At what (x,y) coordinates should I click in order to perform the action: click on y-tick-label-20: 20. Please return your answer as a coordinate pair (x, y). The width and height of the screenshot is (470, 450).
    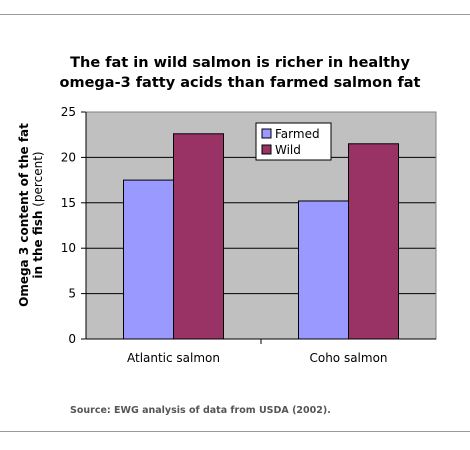
    Looking at the image, I should click on (68, 157).